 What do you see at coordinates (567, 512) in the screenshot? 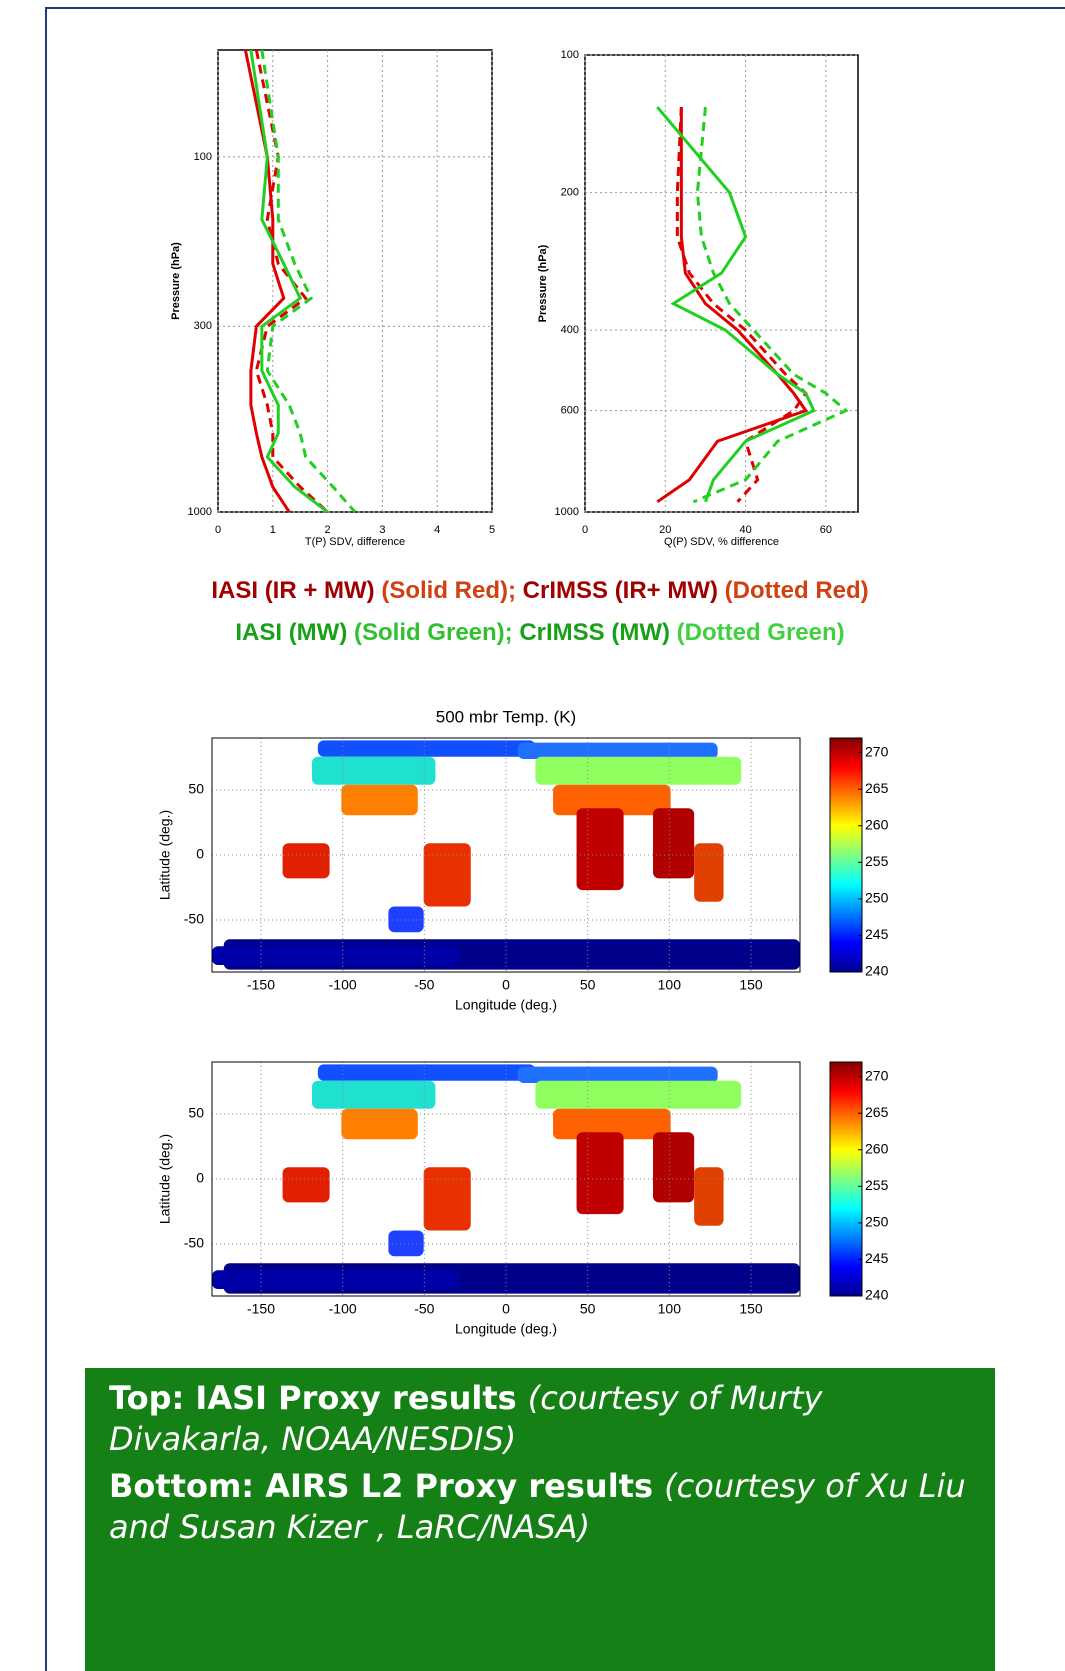
I see `y-tick-label: 1000` at bounding box center [567, 512].